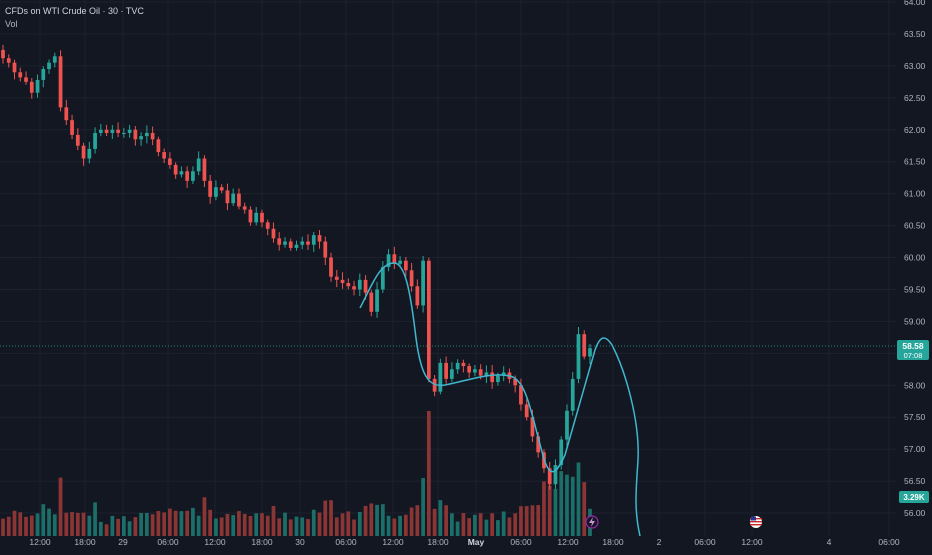 The height and width of the screenshot is (555, 932). What do you see at coordinates (915, 321) in the screenshot?
I see `price-tick-label: 59.00` at bounding box center [915, 321].